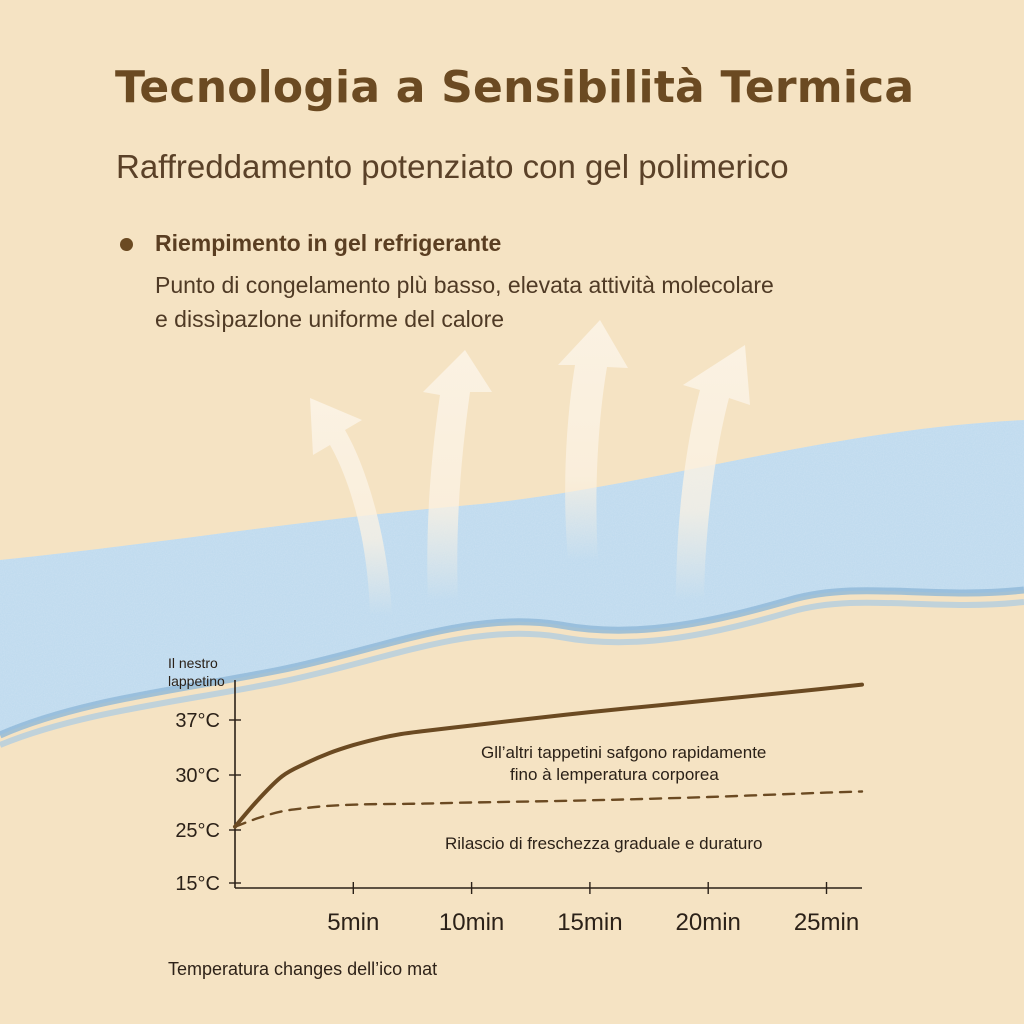 The image size is (1024, 1024). Describe the element at coordinates (826, 922) in the screenshot. I see `x-tick-label: 25min` at that location.